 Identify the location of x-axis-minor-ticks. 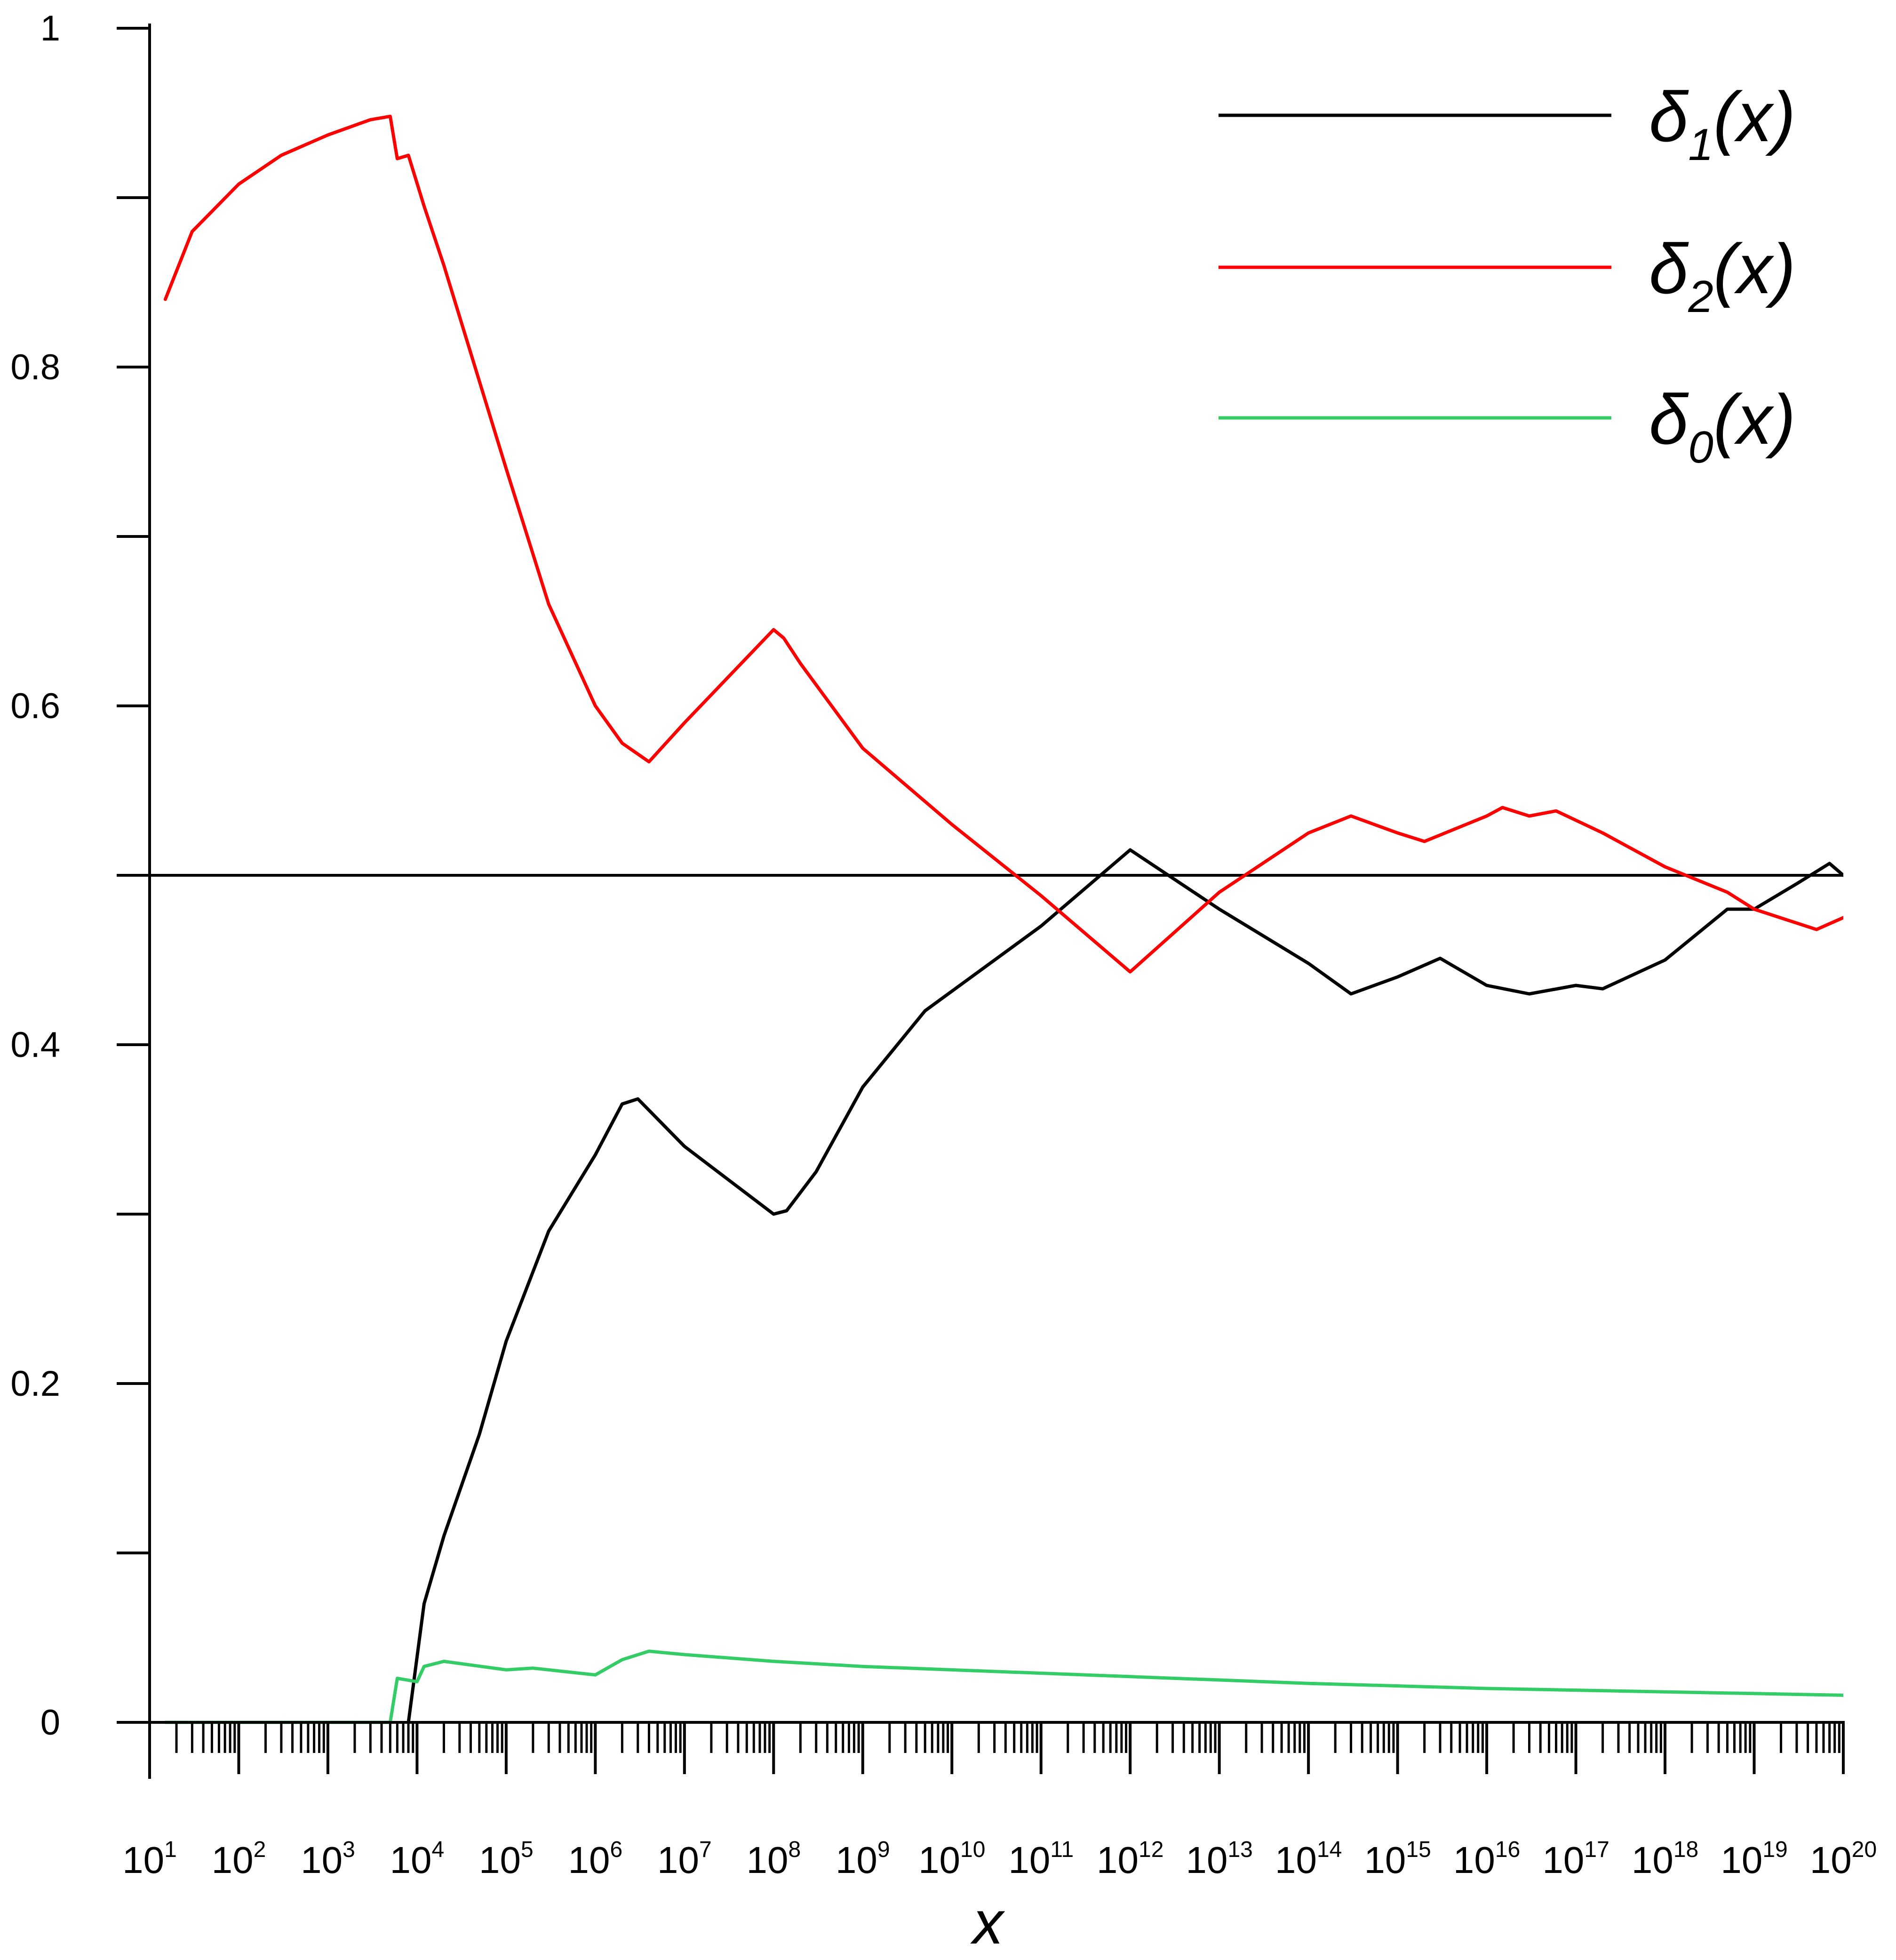
(1007, 1737).